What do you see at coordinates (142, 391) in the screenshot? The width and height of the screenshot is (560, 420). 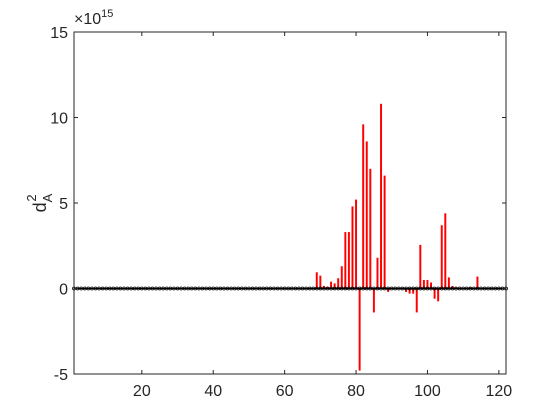 I see `x-tick-label: 20` at bounding box center [142, 391].